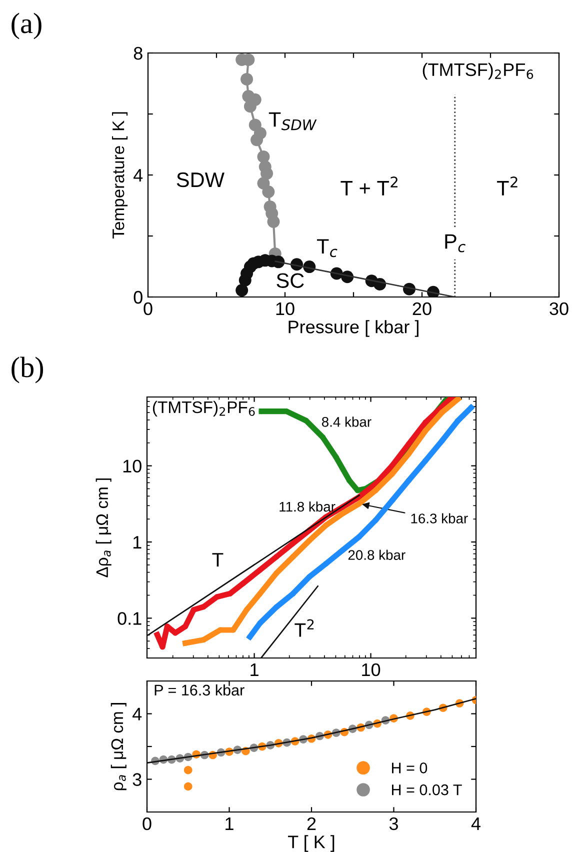  What do you see at coordinates (455, 243) in the screenshot?
I see `ref-line-label: P$_{c}$` at bounding box center [455, 243].